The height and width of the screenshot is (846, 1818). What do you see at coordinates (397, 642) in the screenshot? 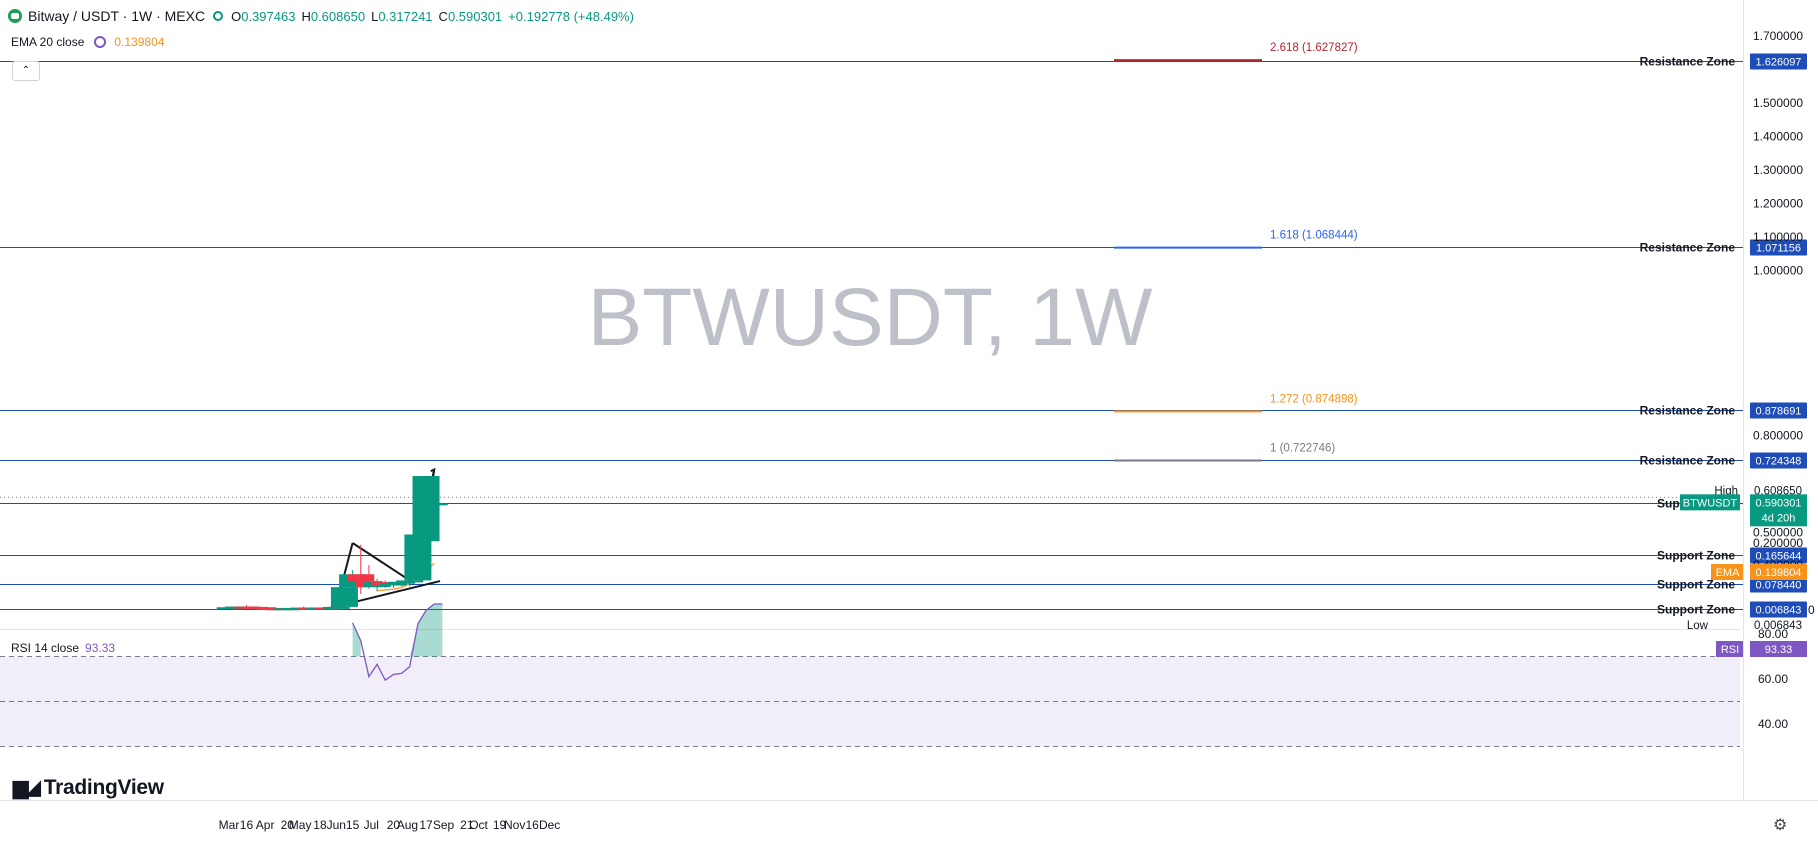
I see `rsi-line` at bounding box center [397, 642].